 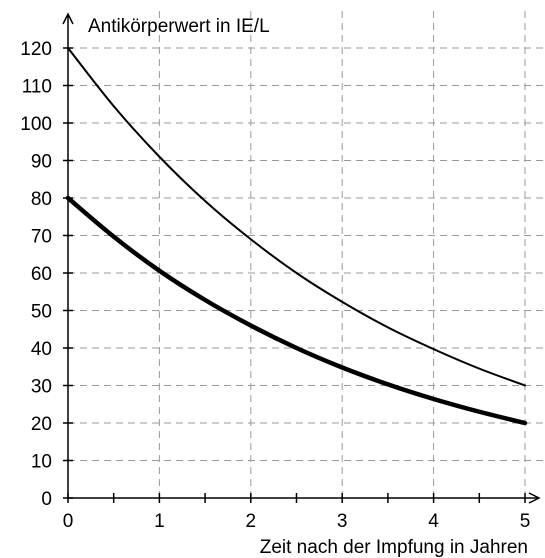 I want to click on y-tick-label: 20, so click(x=41, y=424).